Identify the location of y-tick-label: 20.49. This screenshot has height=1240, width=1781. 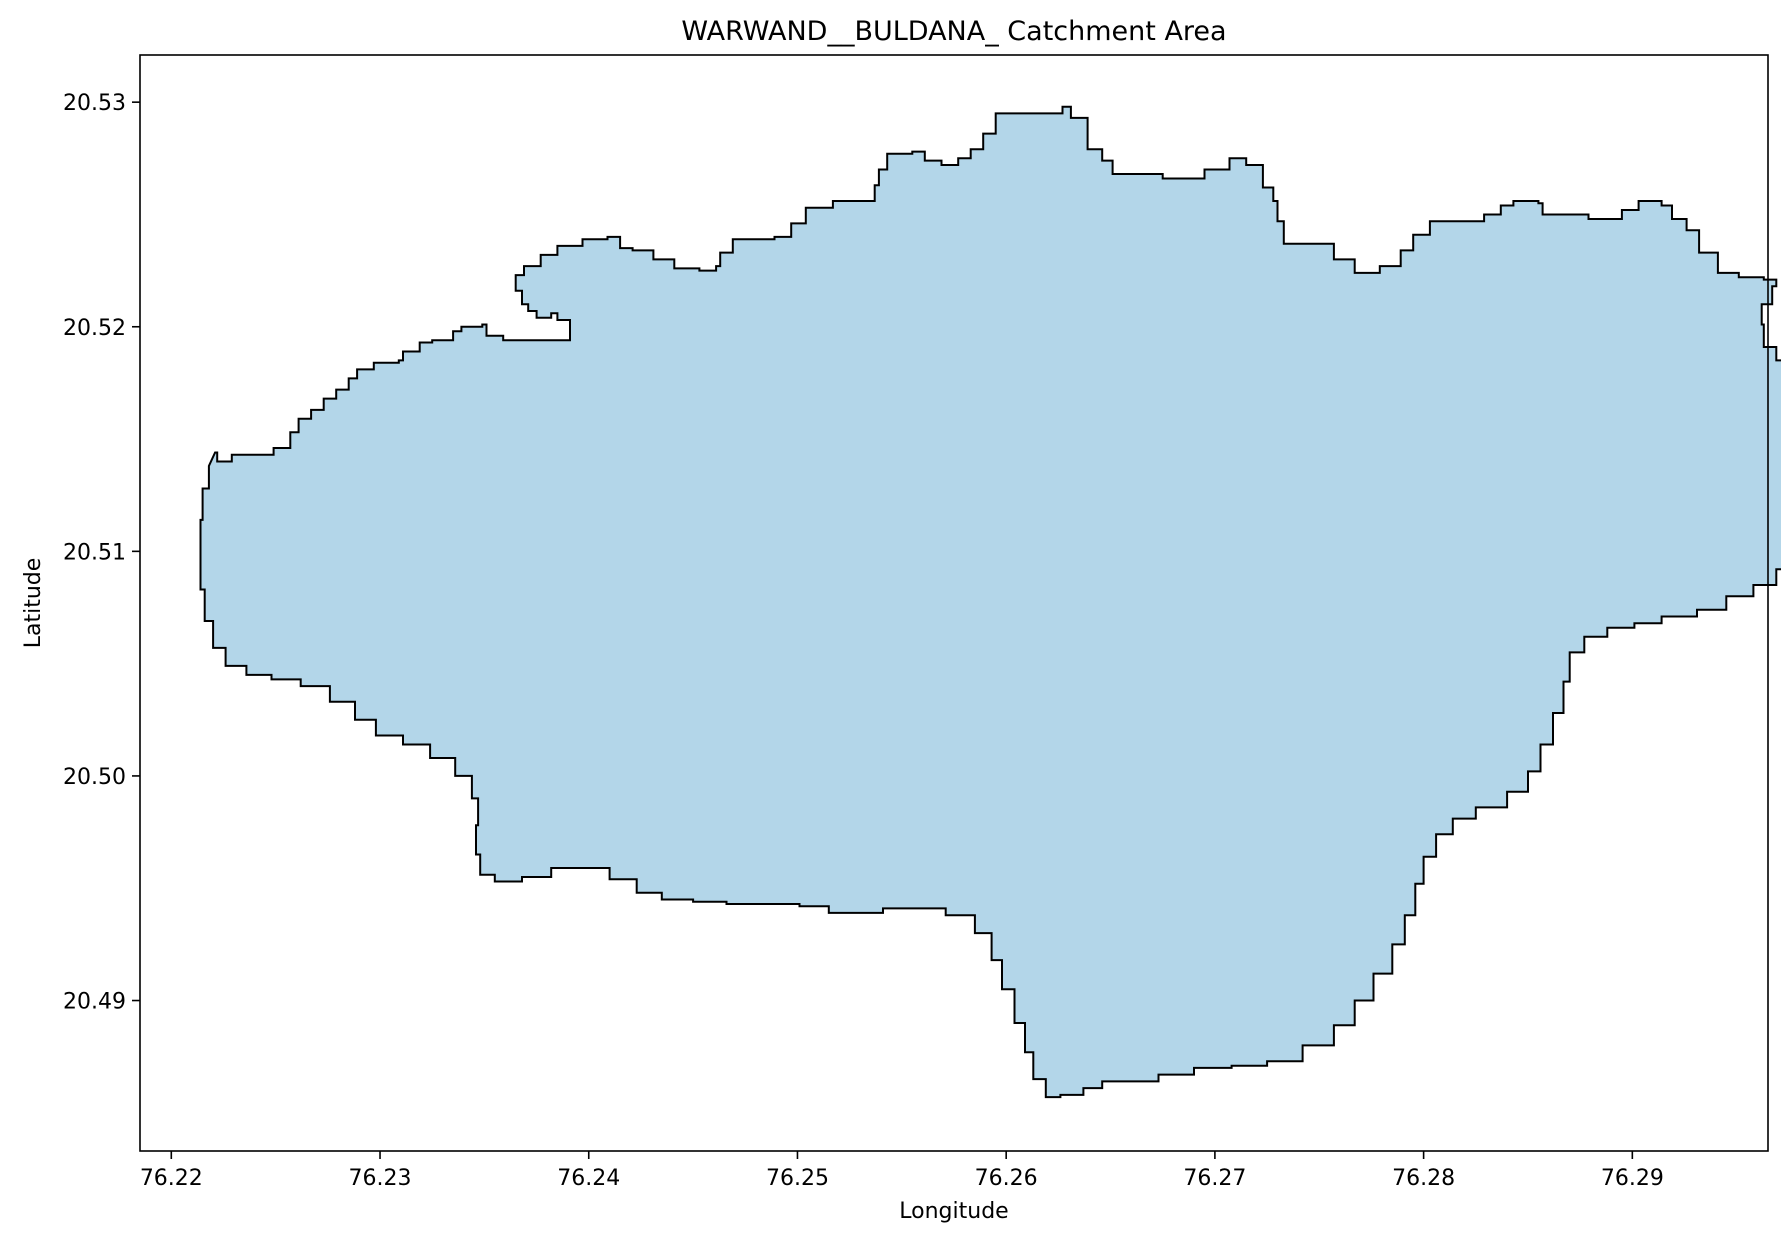
(94, 1002).